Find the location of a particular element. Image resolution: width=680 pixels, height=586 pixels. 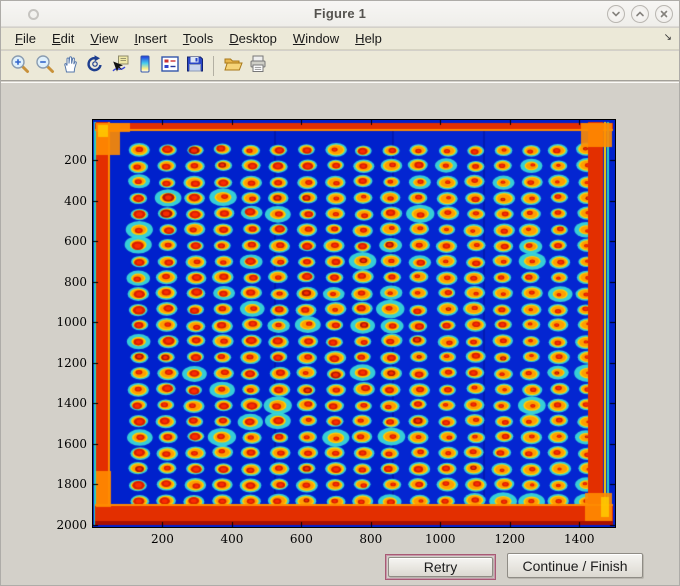

y-tick-label: 600 is located at coordinates (75, 241).